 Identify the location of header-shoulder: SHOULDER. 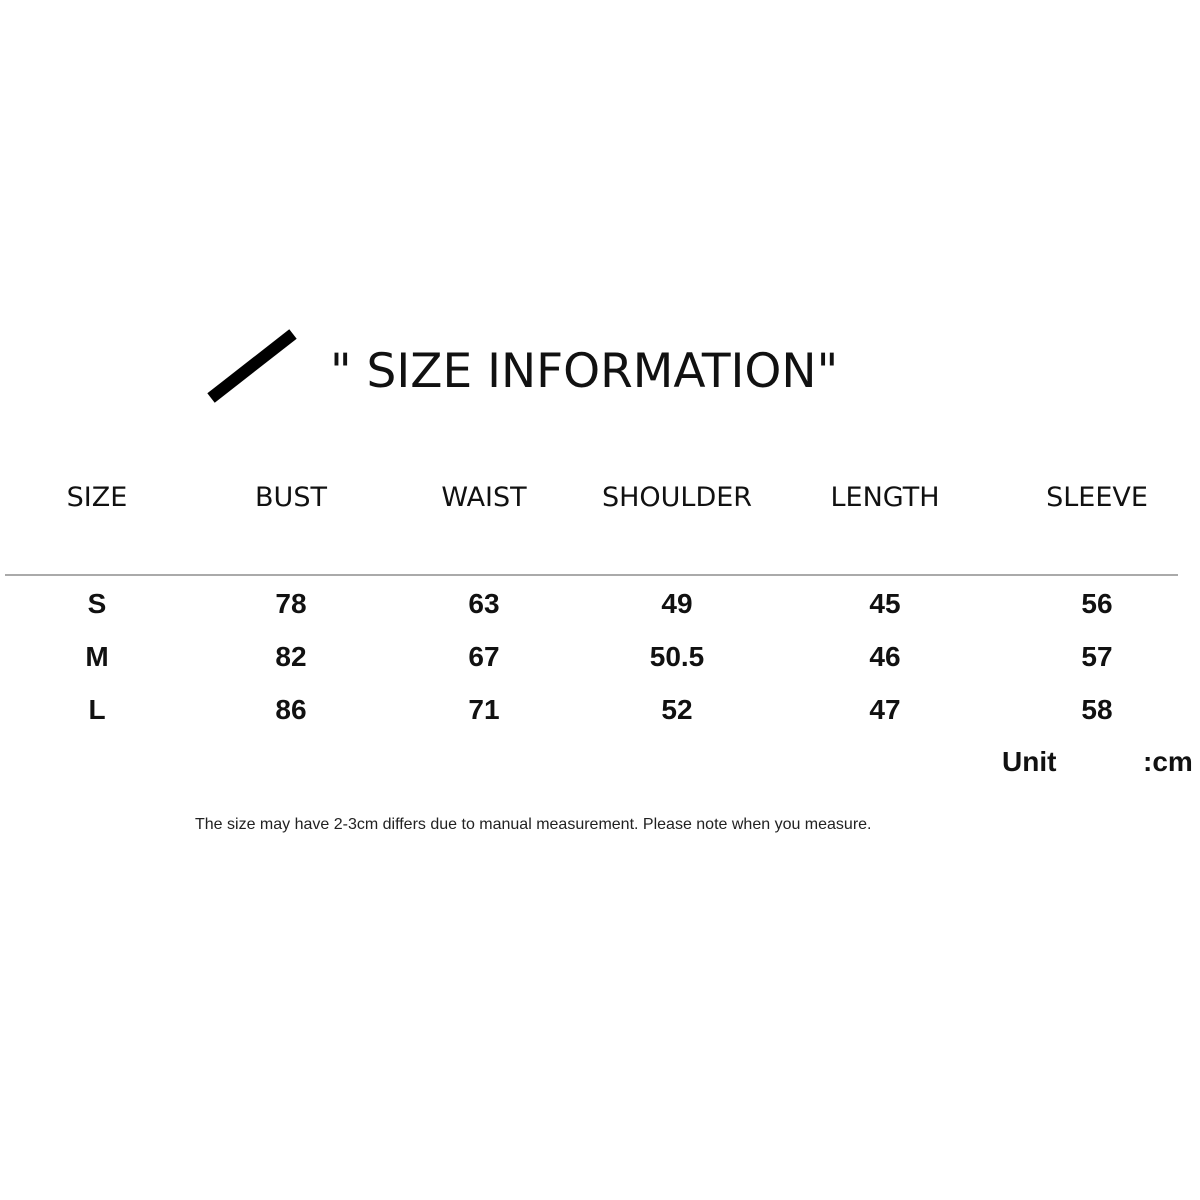
(677, 497).